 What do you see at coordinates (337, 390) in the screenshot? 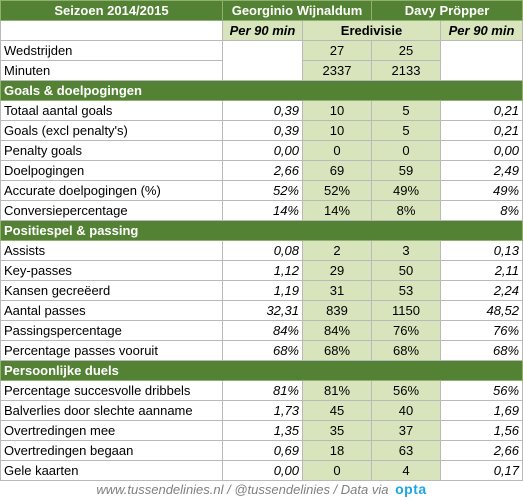
I see `value-player1: 81%` at bounding box center [337, 390].